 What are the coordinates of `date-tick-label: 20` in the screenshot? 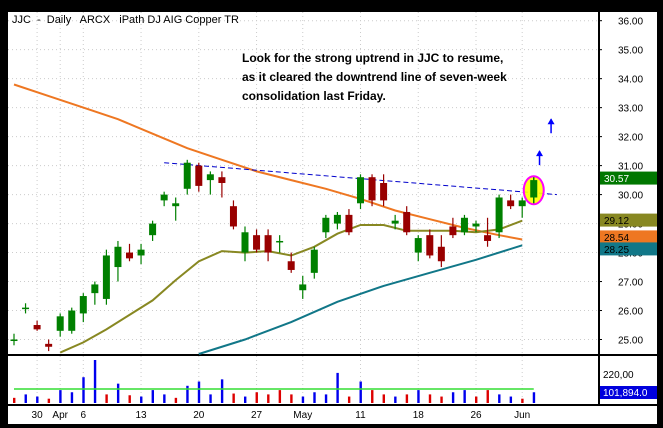 It's located at (199, 415).